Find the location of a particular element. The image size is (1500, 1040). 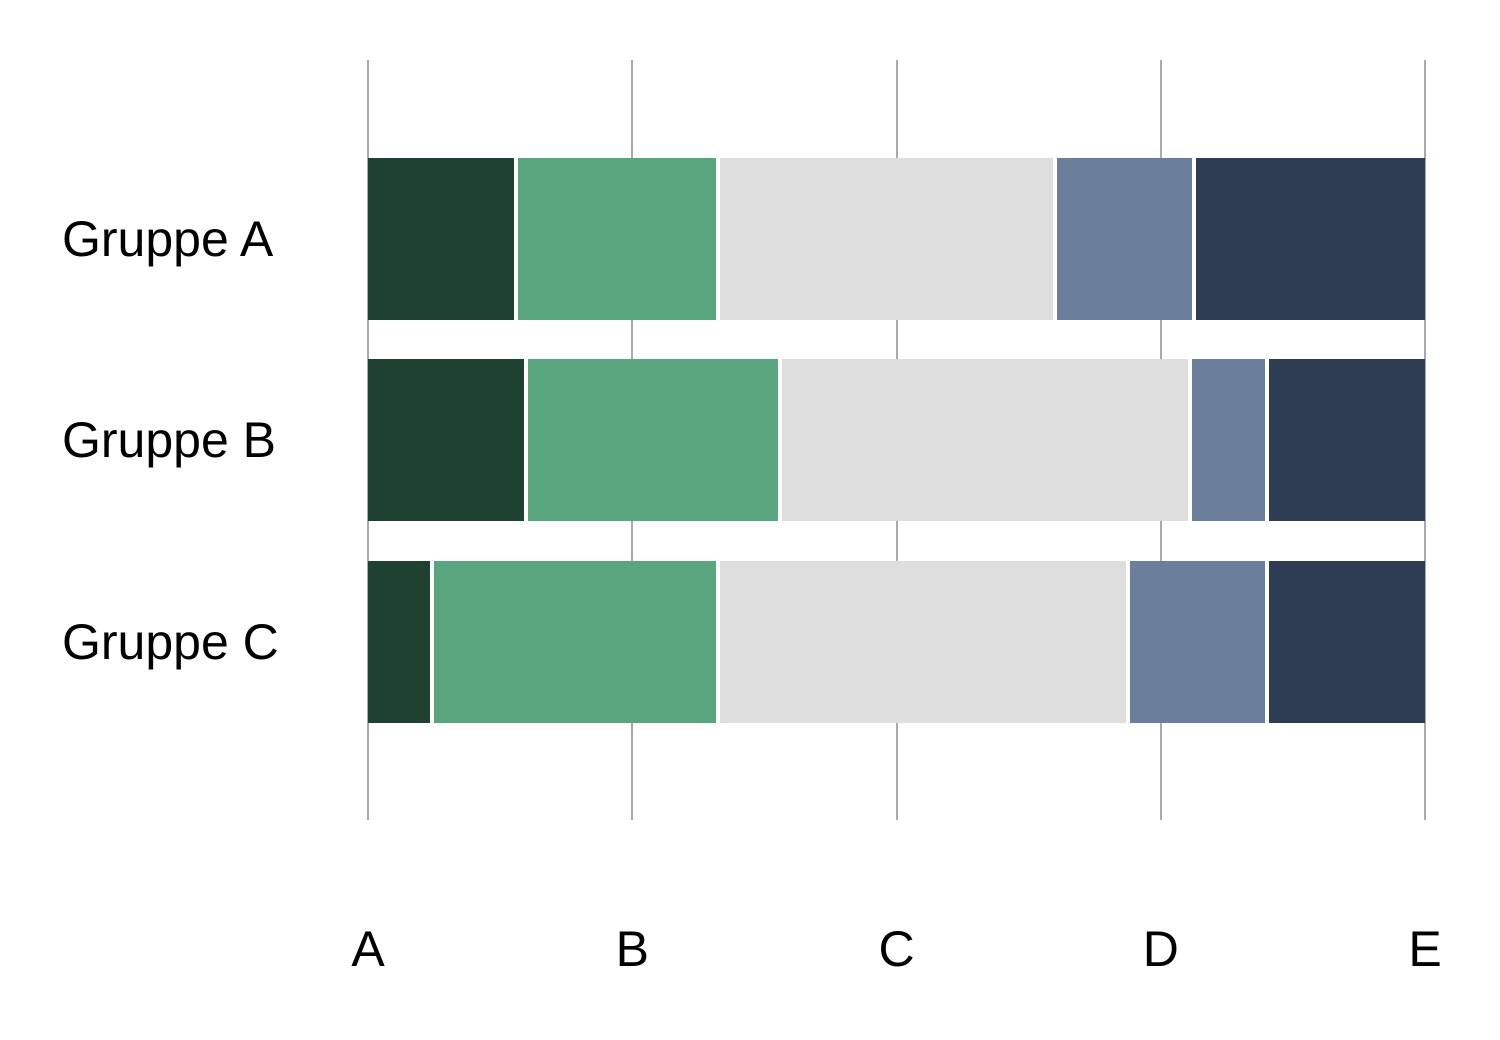

y-axis-label: Gruppe B is located at coordinates (169, 440).